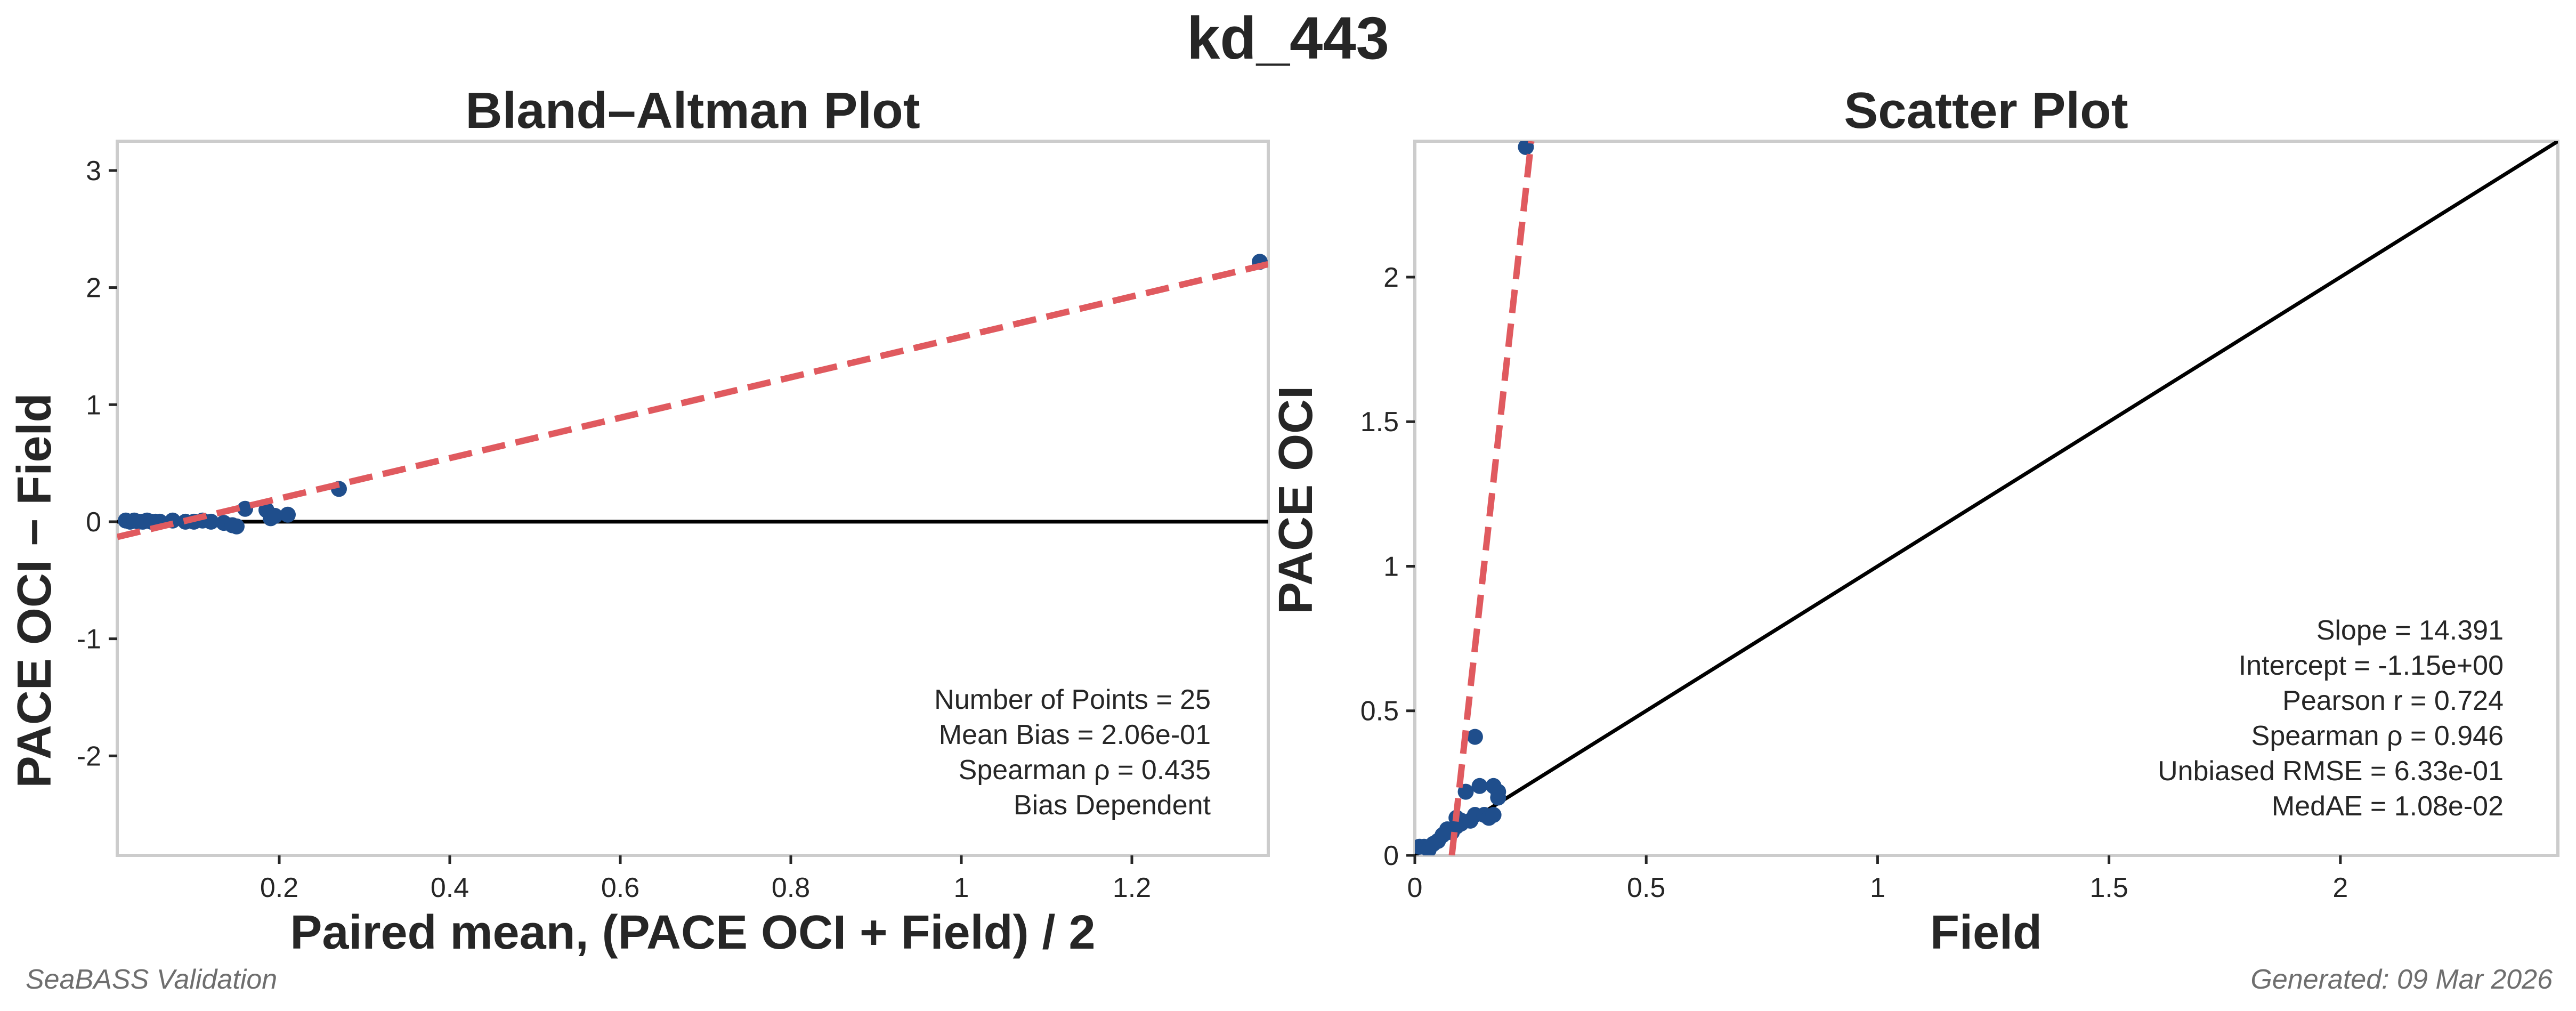  Describe the element at coordinates (1288, 38) in the screenshot. I see `figure-title: kd_443` at that location.